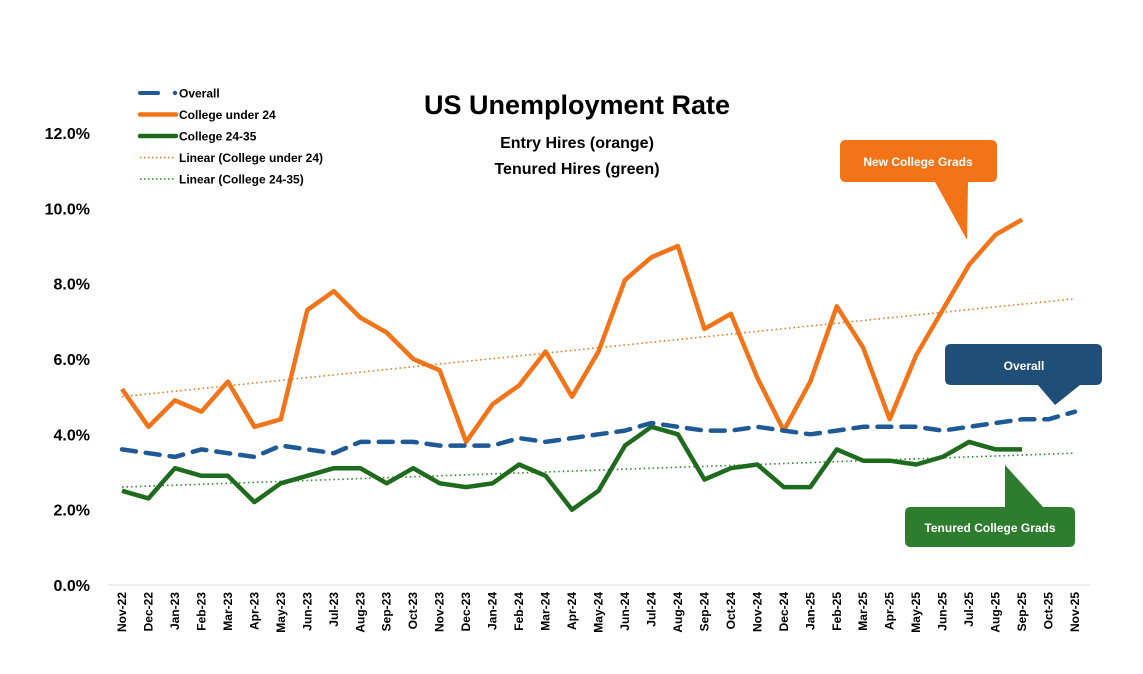 The image size is (1143, 674). What do you see at coordinates (1024, 366) in the screenshot?
I see `callout-label: Overall` at bounding box center [1024, 366].